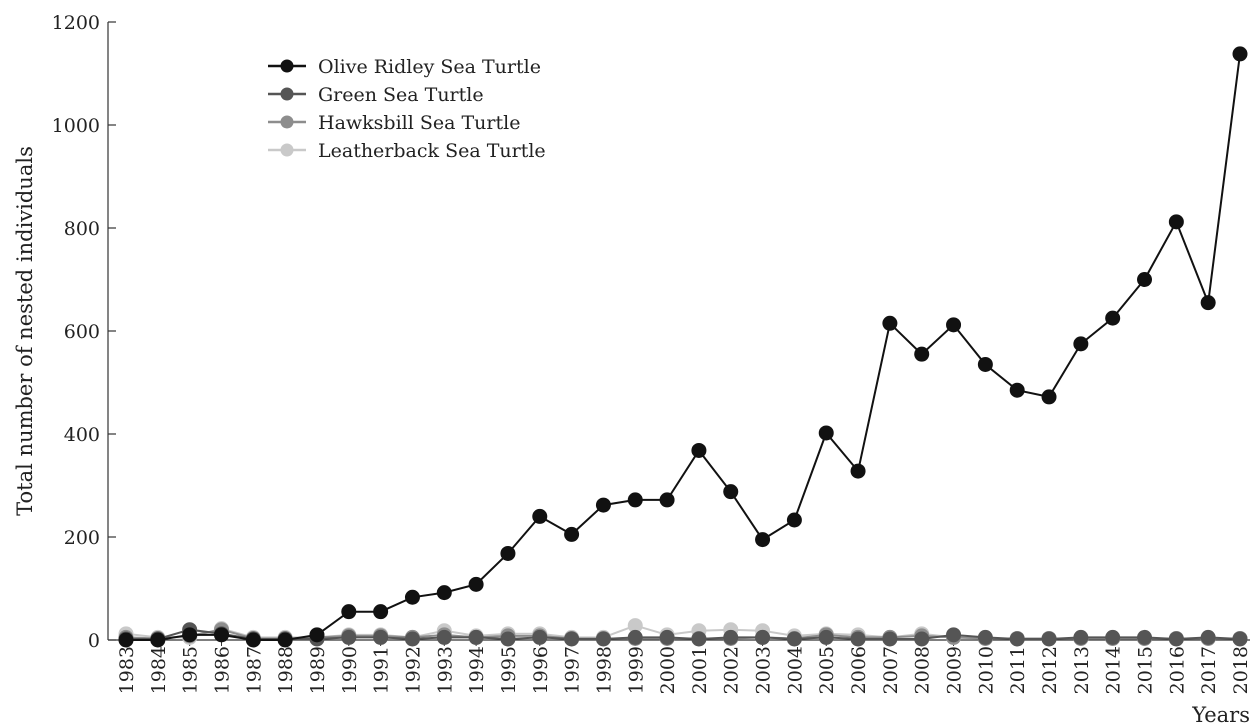 This screenshot has height=728, width=1255. What do you see at coordinates (76, 23) in the screenshot?
I see `y-tick-label: 1200` at bounding box center [76, 23].